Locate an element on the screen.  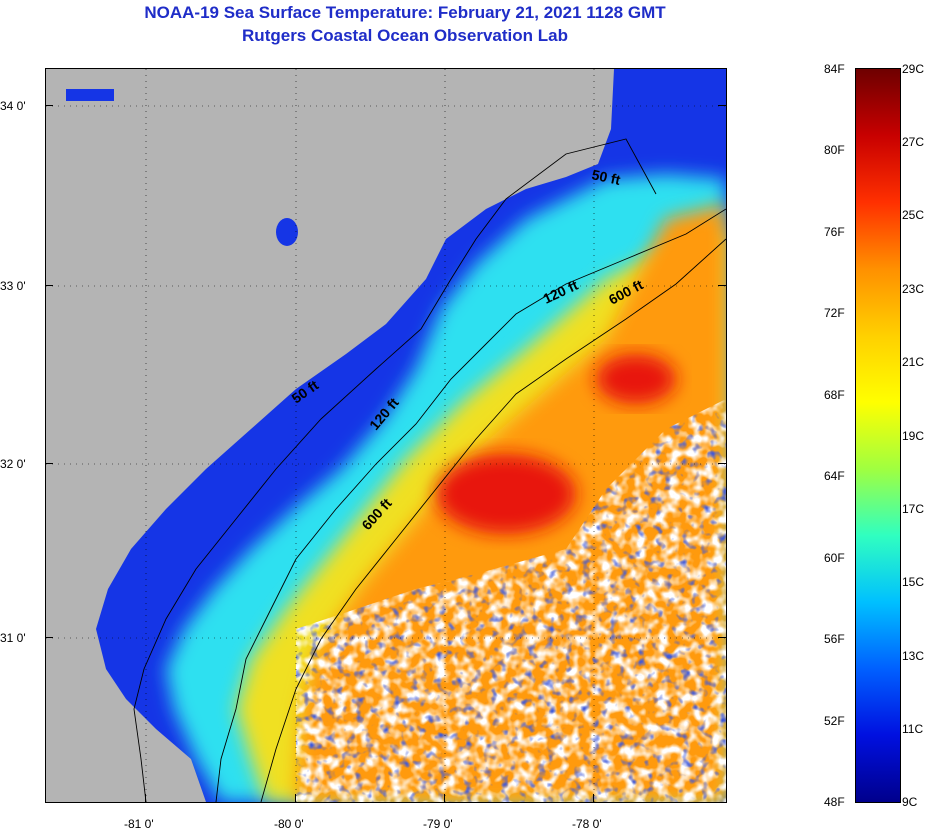
colorbar-c-23: 23C is located at coordinates (913, 289).